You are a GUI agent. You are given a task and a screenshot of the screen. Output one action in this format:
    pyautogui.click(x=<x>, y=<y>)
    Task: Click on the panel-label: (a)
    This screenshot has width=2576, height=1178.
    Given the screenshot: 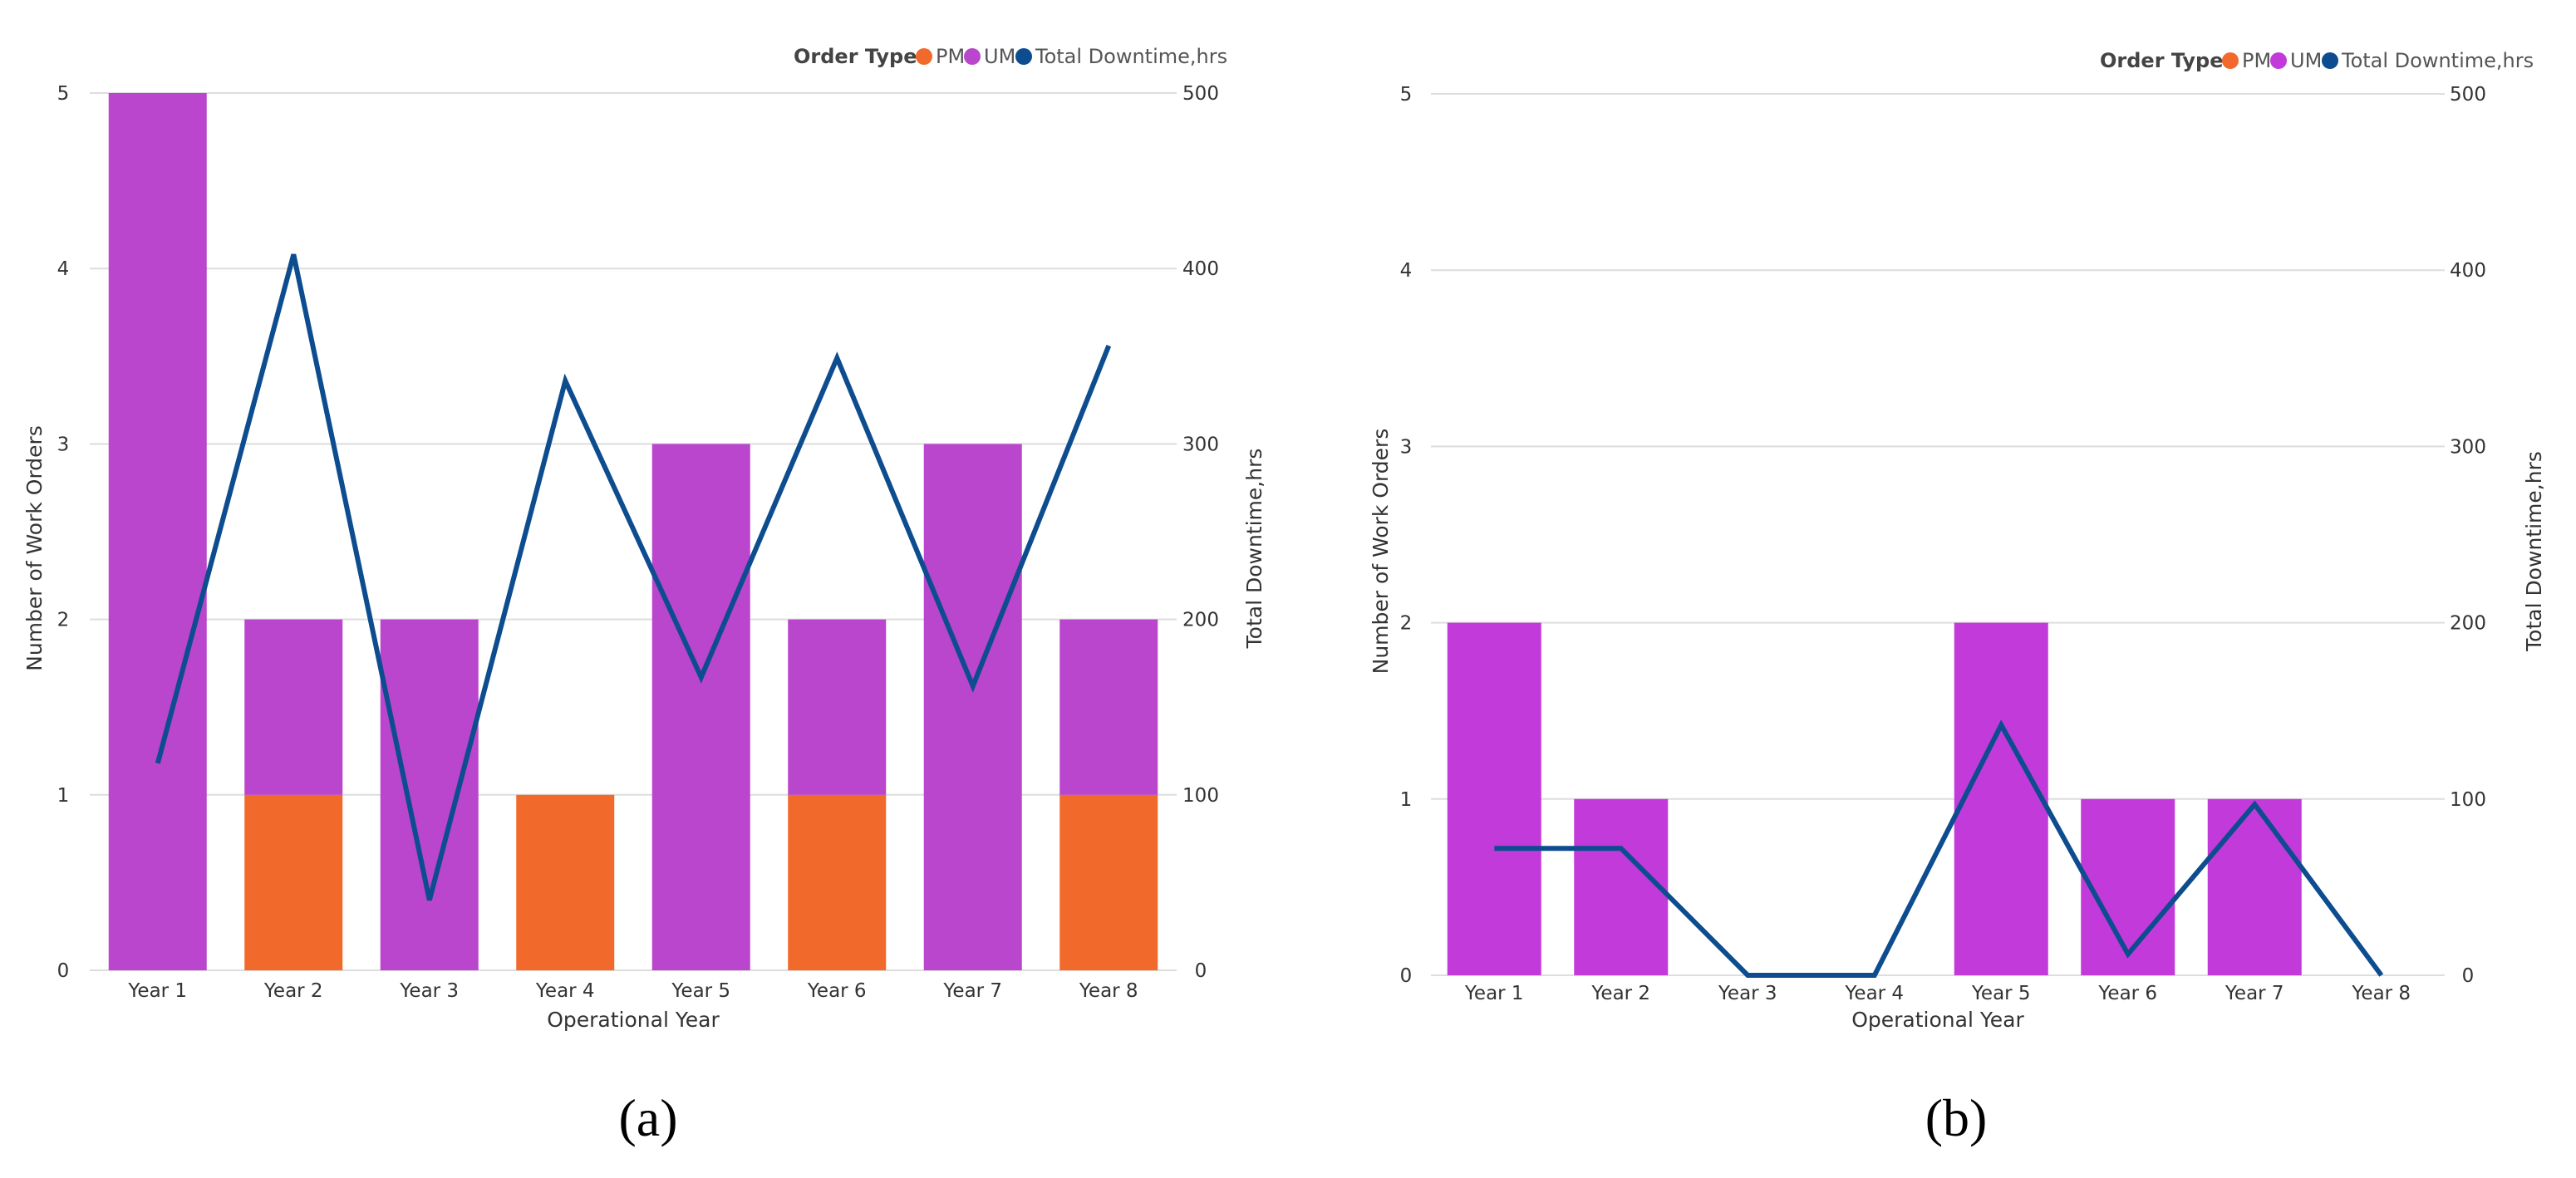 What is the action you would take?
    pyautogui.click(x=647, y=1117)
    